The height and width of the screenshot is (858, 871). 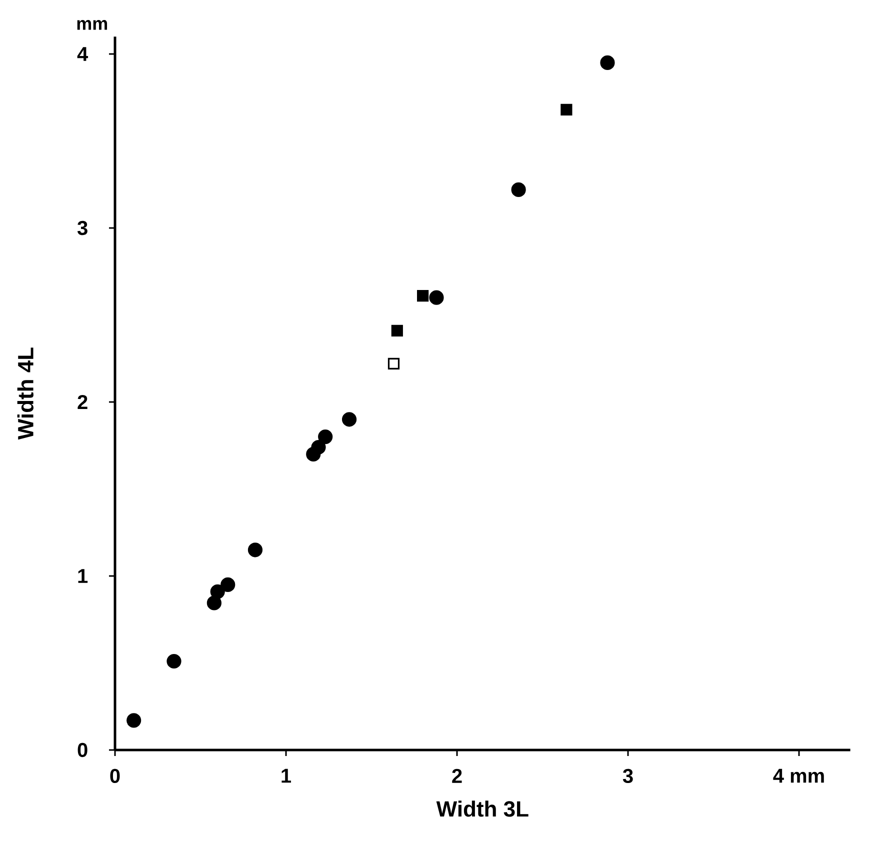 What do you see at coordinates (115, 776) in the screenshot?
I see `x-tick-label: 0` at bounding box center [115, 776].